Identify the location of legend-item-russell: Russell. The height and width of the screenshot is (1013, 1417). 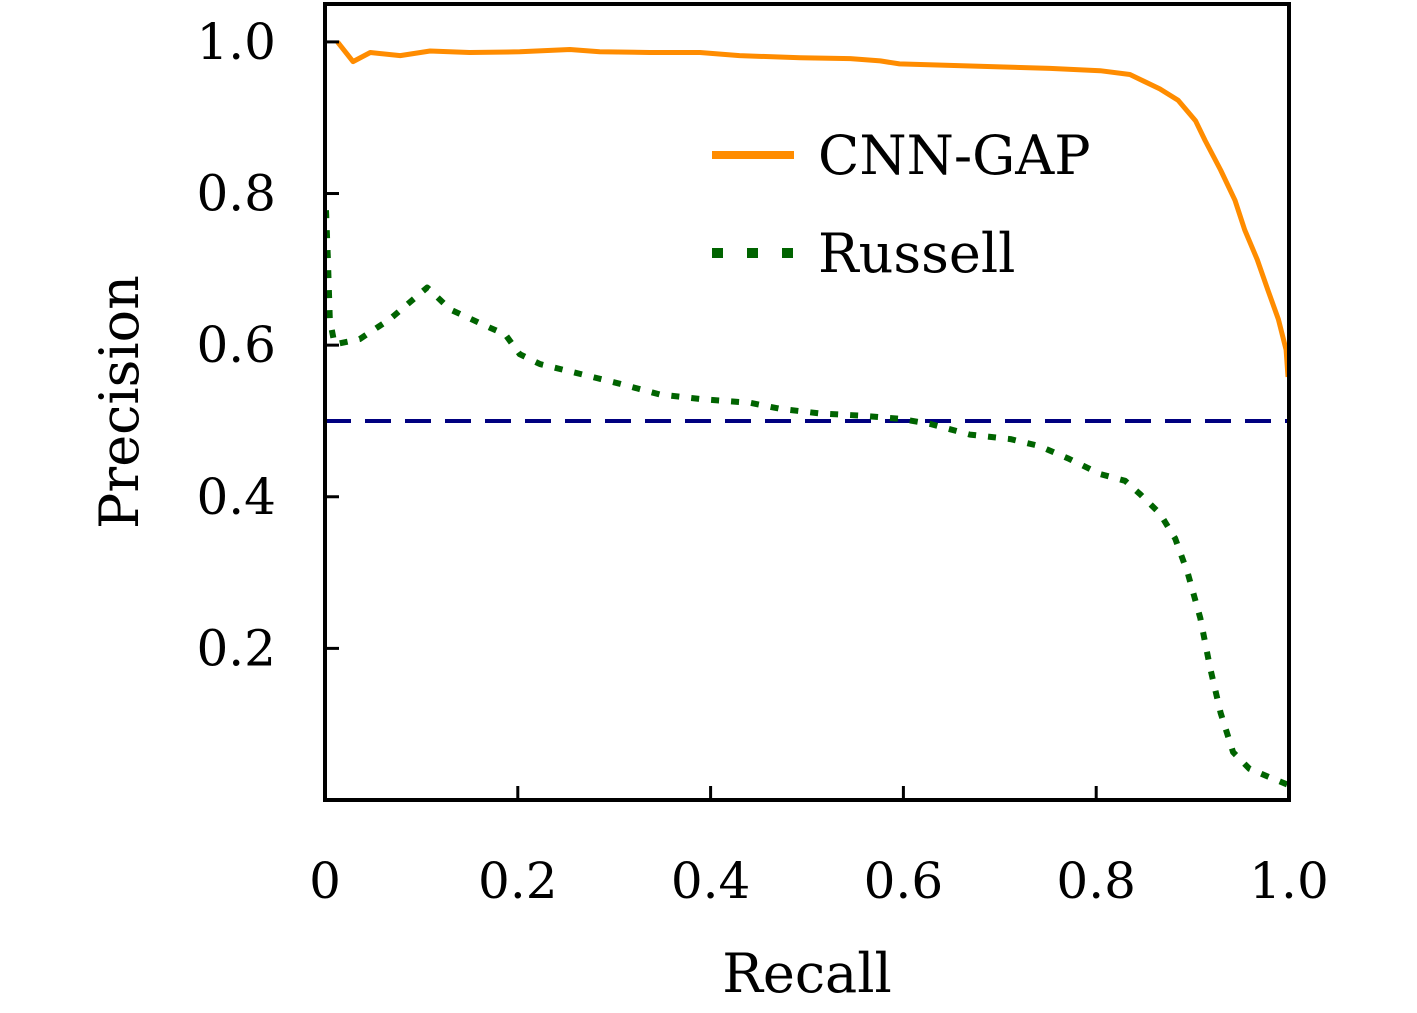
(863, 253).